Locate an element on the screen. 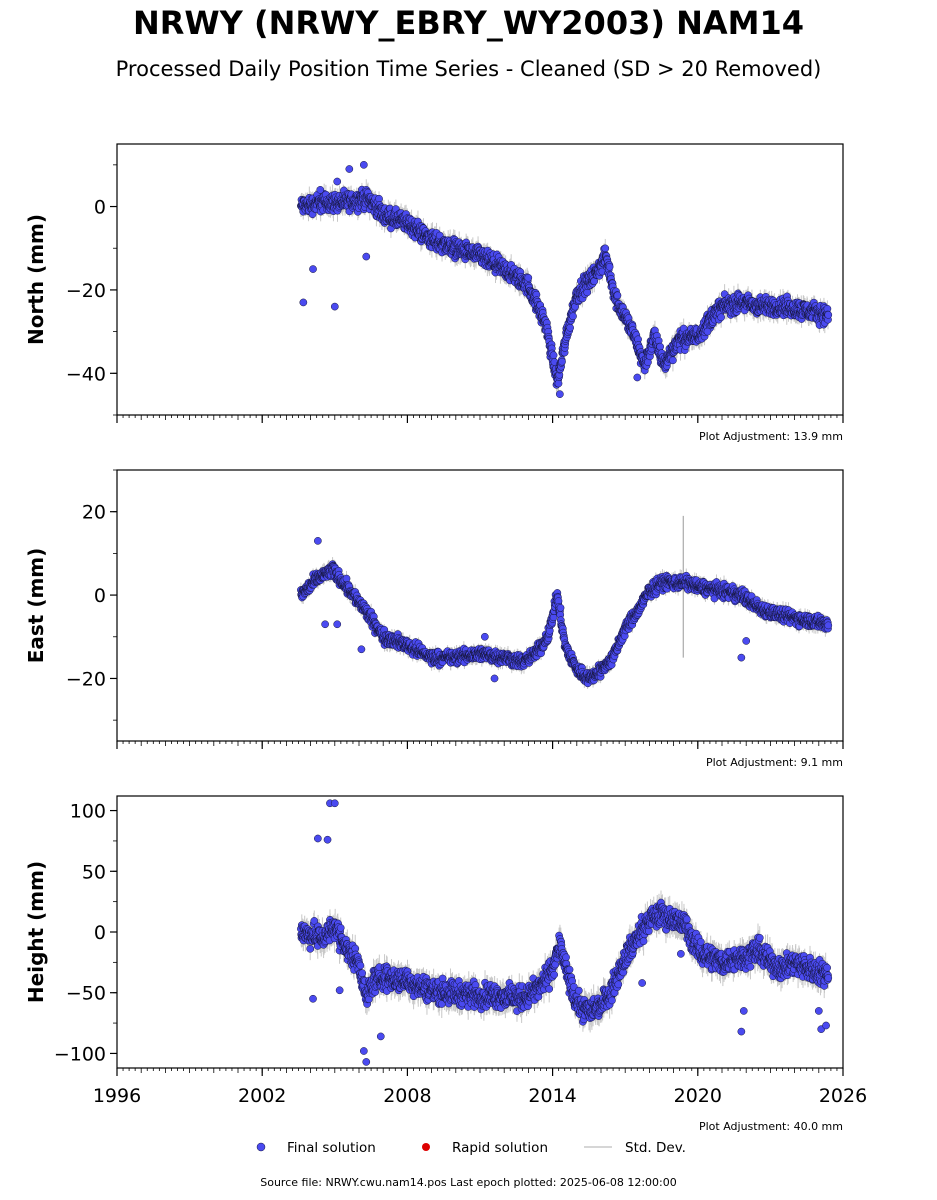 This screenshot has height=1200, width=937. y-tick-label: −40 is located at coordinates (86, 374).